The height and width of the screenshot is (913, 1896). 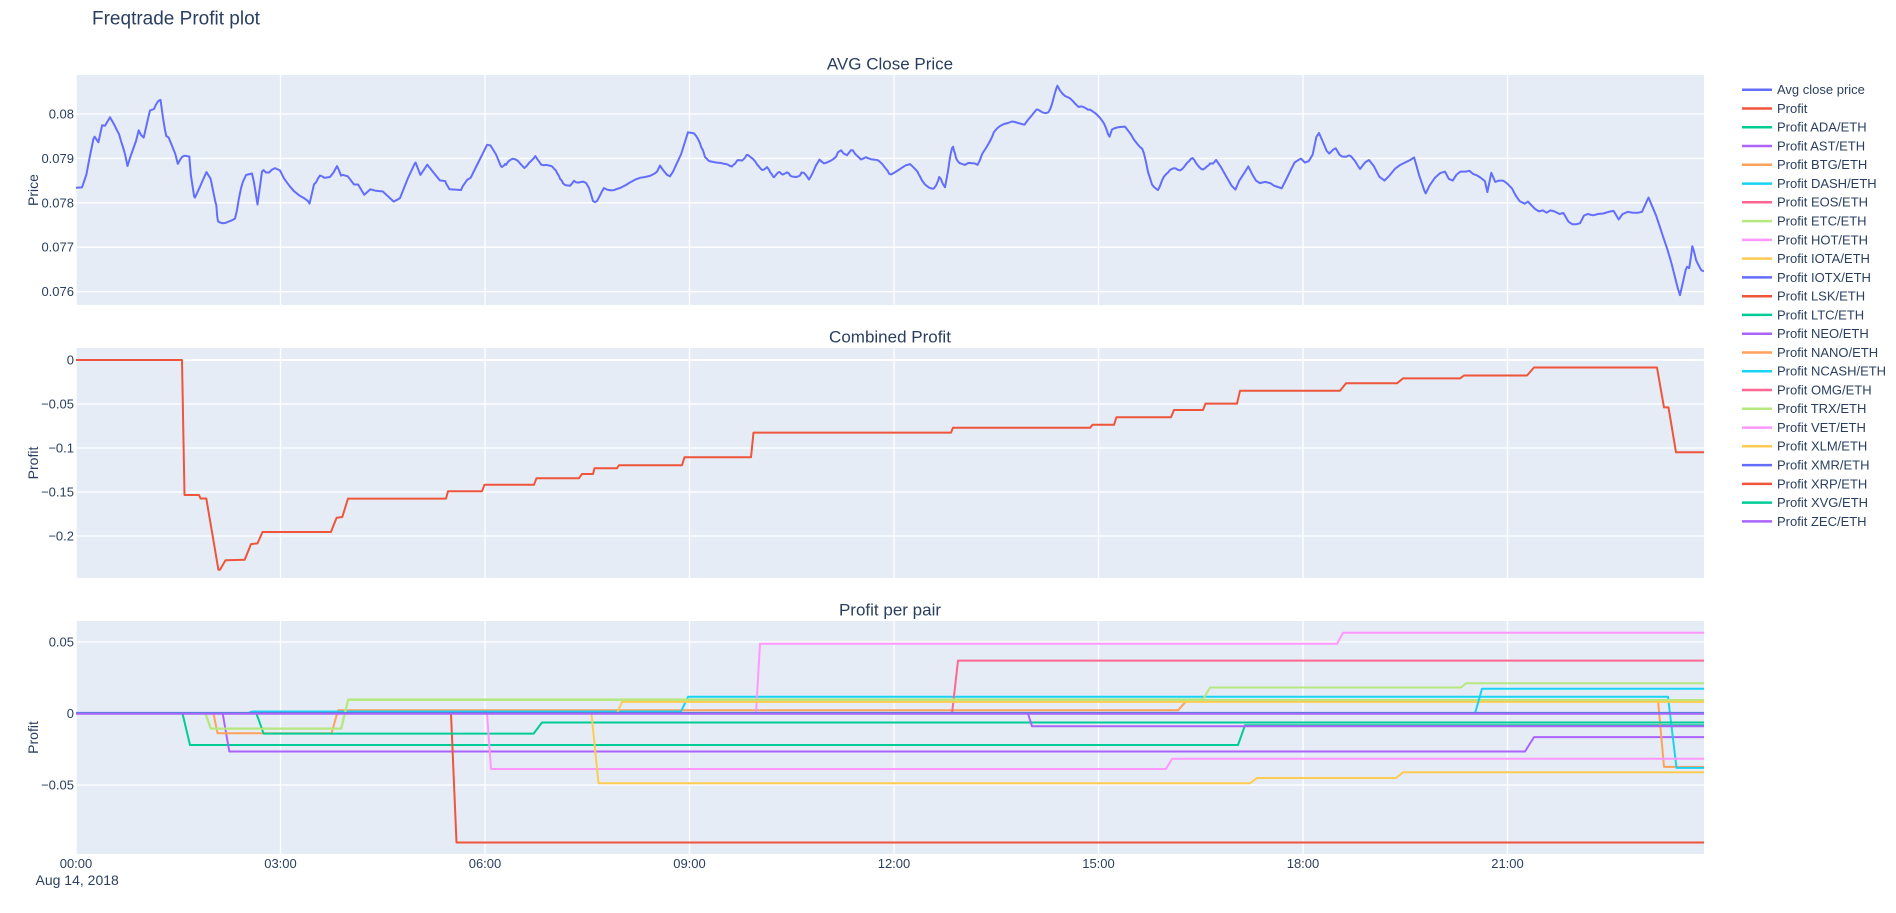 What do you see at coordinates (1822, 220) in the screenshot?
I see `svg-text: Profit ETC/ETH` at bounding box center [1822, 220].